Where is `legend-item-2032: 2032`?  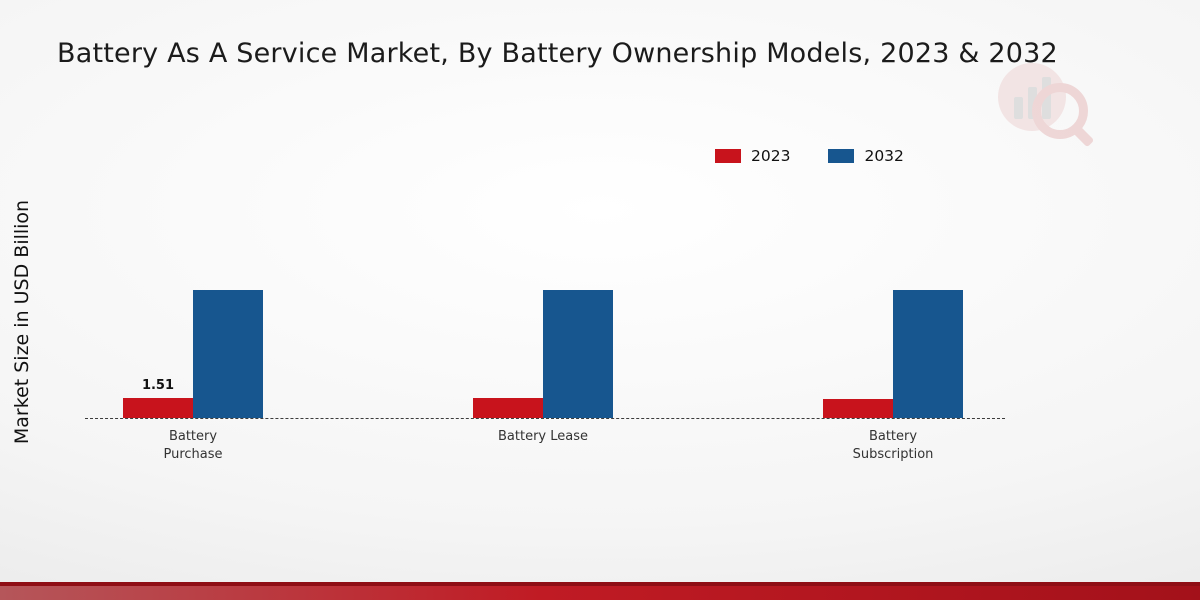
legend-item-2032: 2032 is located at coordinates (866, 156).